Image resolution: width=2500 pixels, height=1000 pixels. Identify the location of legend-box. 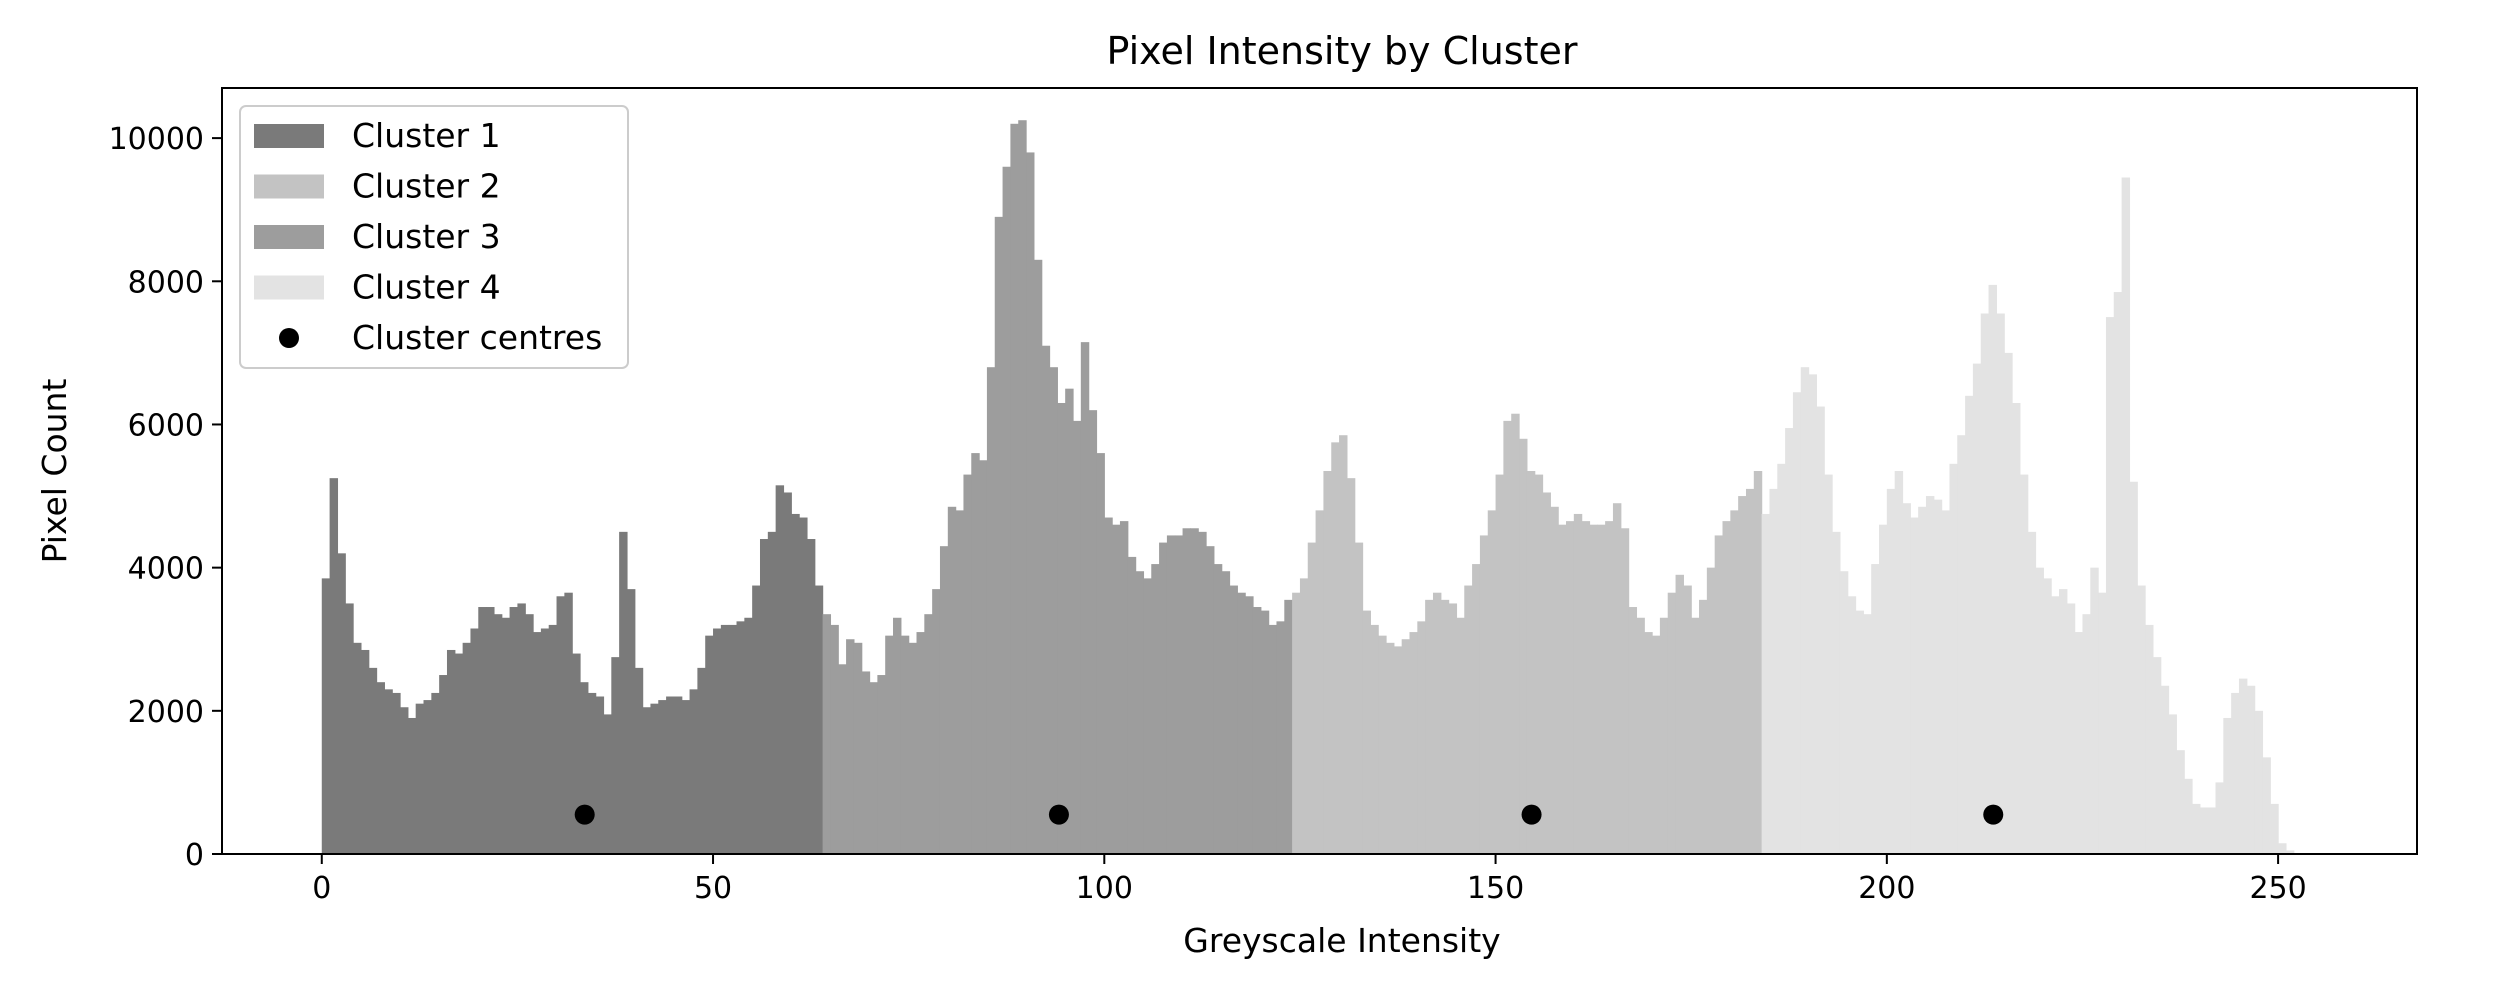
(434, 237).